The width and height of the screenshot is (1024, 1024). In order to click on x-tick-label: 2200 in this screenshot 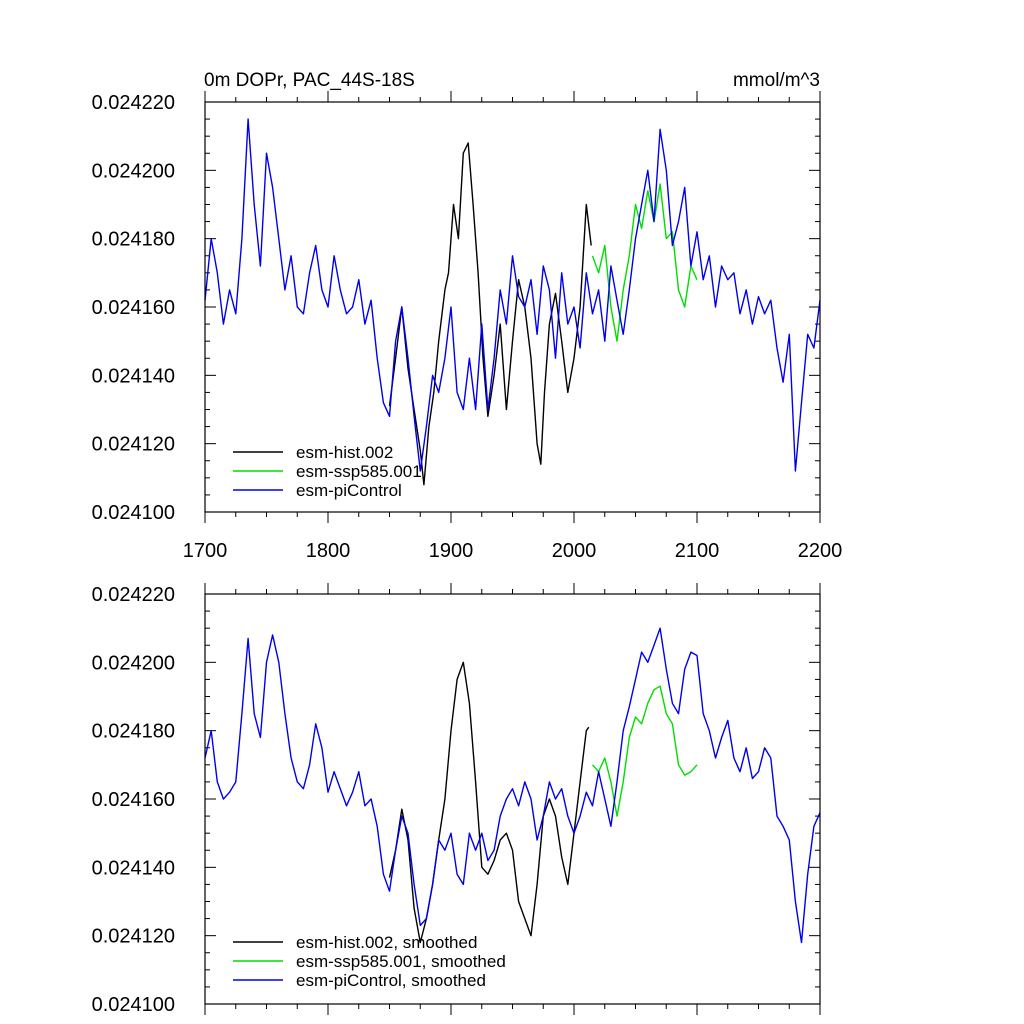, I will do `click(820, 551)`.